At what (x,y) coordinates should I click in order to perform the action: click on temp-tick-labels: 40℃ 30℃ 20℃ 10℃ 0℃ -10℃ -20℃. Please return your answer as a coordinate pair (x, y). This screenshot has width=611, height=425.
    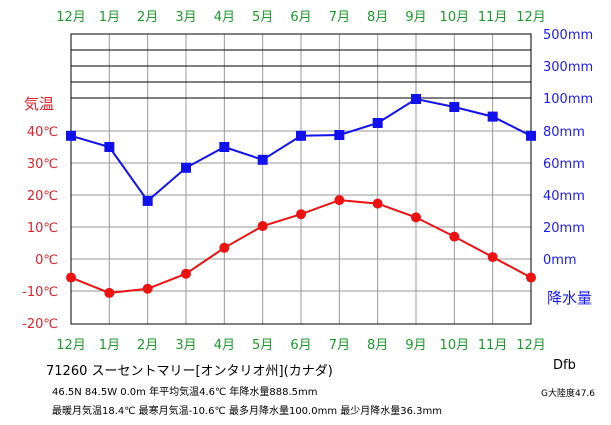
    Looking at the image, I should click on (40, 228).